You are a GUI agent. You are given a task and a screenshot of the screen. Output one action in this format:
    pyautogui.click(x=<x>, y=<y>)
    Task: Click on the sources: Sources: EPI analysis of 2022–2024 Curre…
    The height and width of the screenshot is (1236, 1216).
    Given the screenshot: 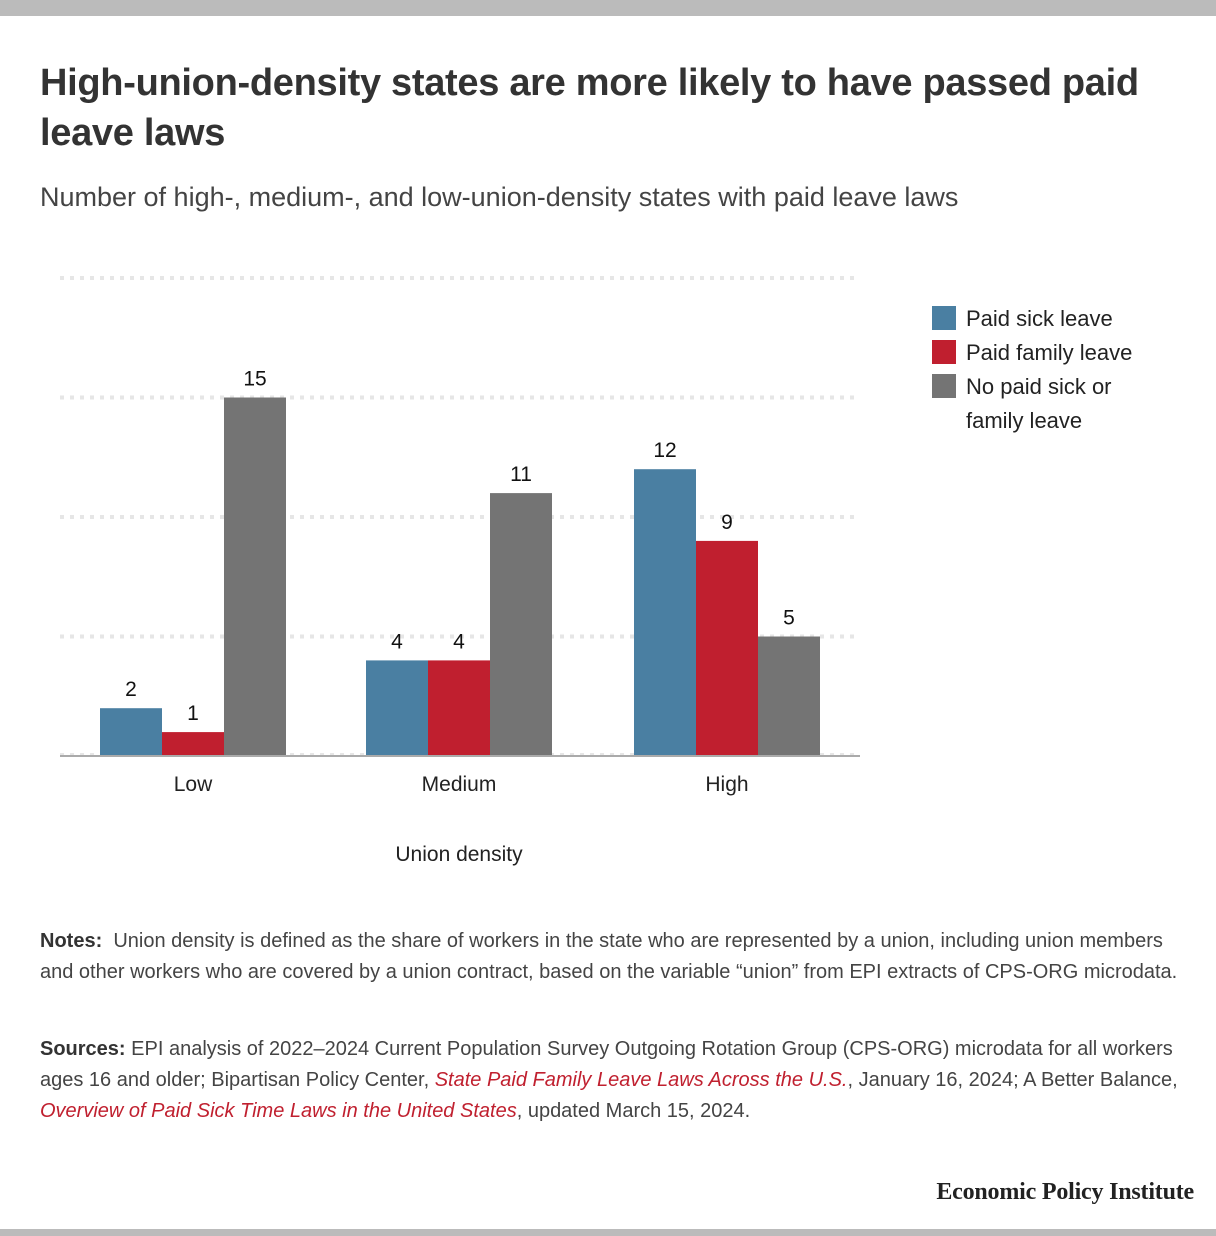 What is the action you would take?
    pyautogui.click(x=610, y=1080)
    